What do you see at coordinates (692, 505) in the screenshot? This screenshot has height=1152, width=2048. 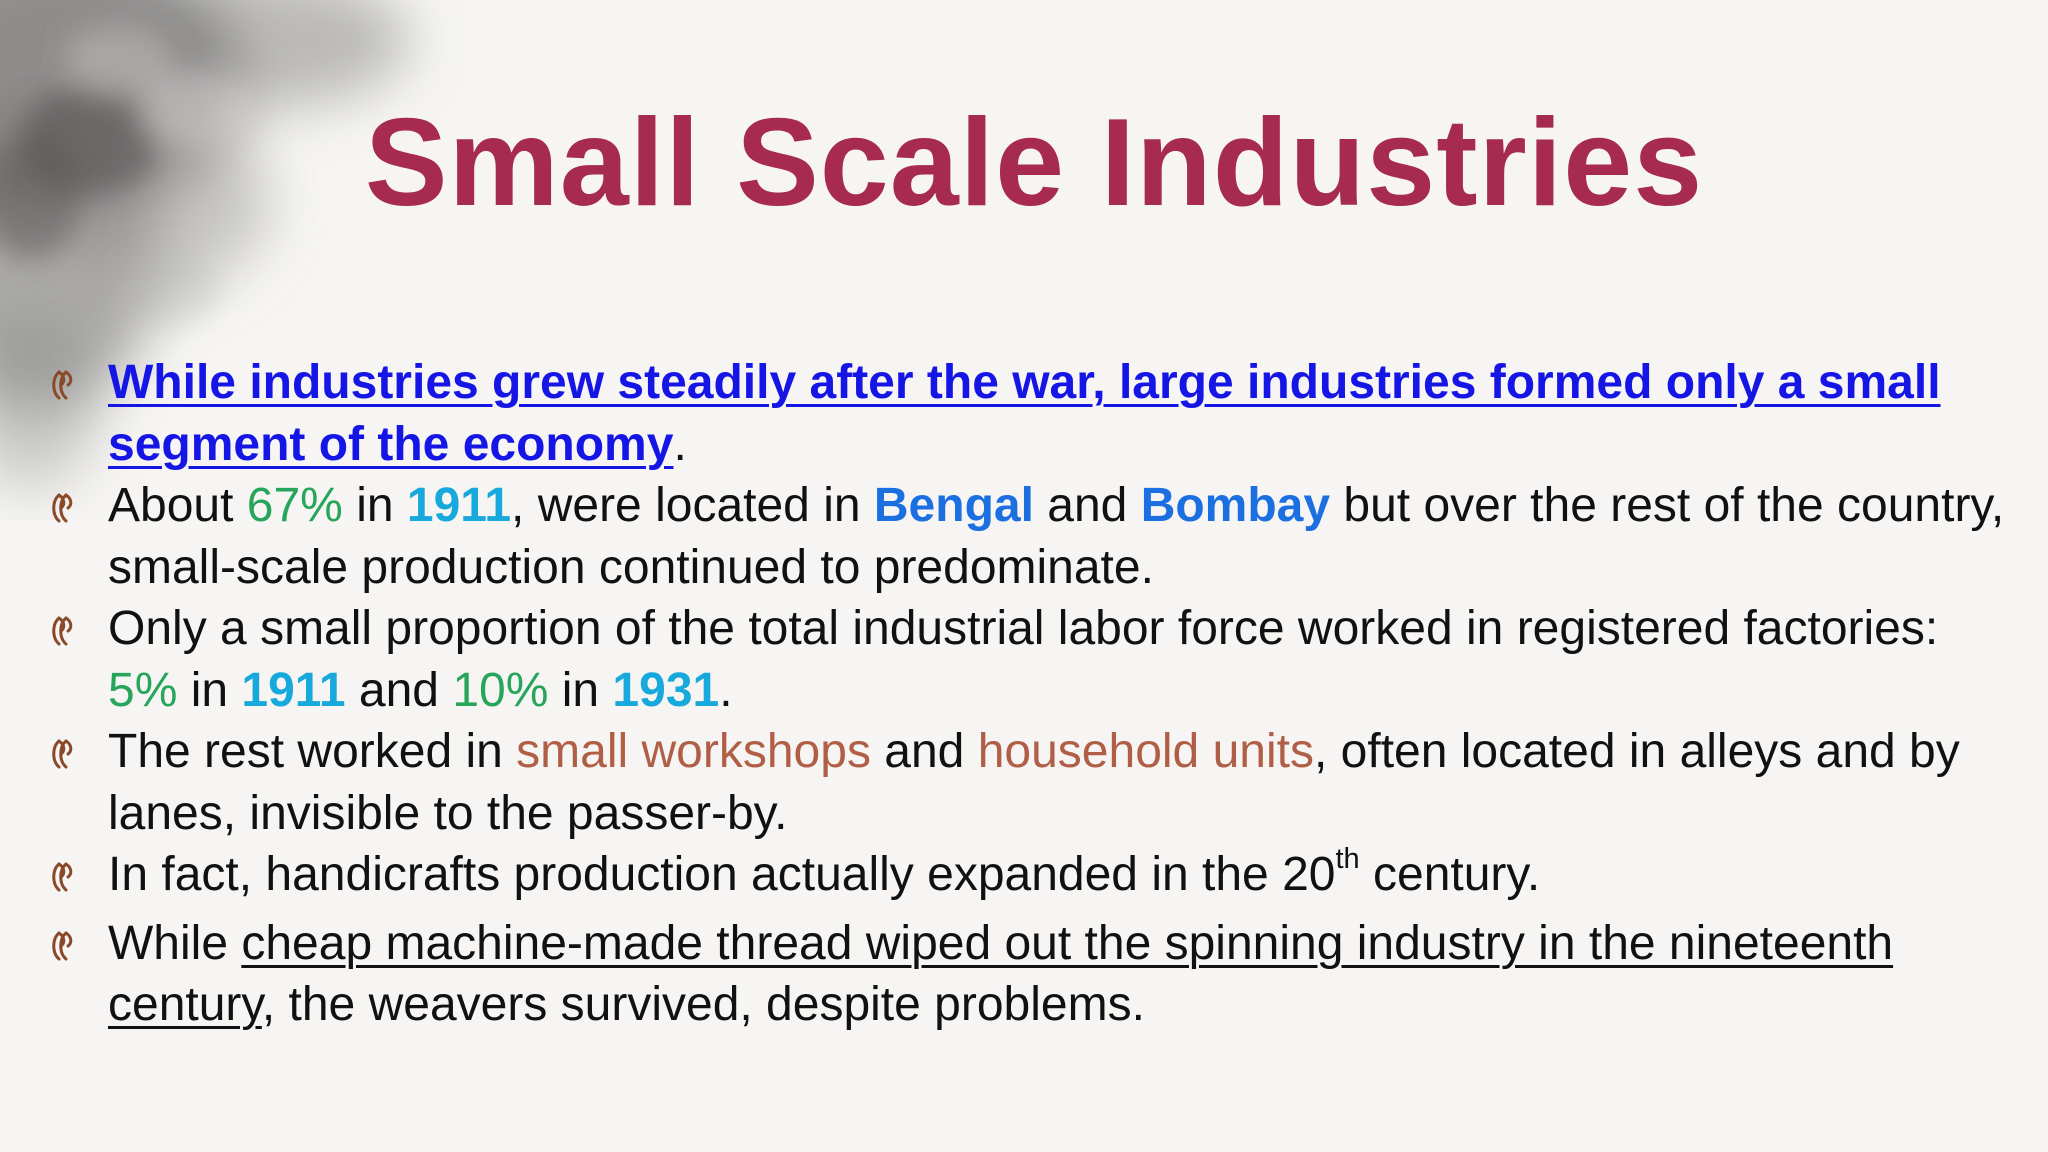 I see `bullet-text: , were located in` at bounding box center [692, 505].